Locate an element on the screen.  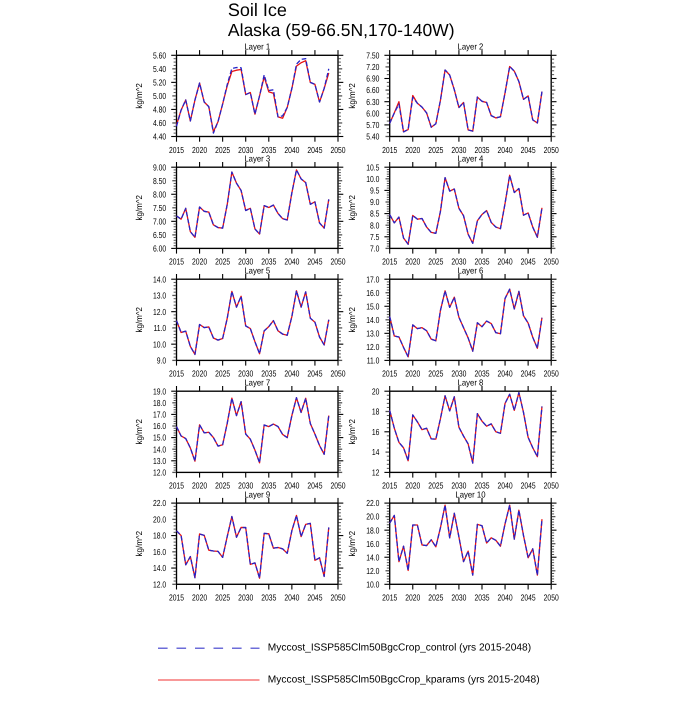
svg-text: 9.0 is located at coordinates (375, 202).